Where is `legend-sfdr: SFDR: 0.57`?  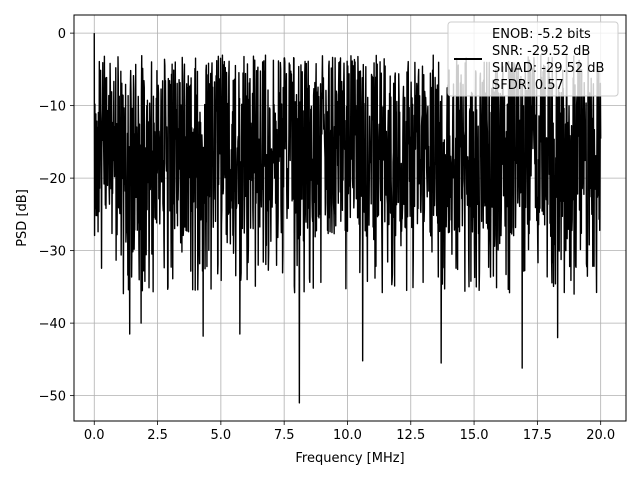
legend-sfdr: SFDR: 0.57 is located at coordinates (528, 85).